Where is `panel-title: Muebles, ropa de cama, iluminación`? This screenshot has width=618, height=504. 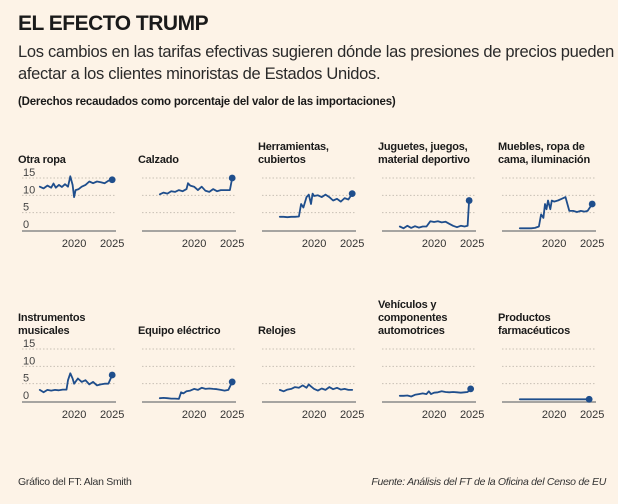 panel-title: Muebles, ropa de cama, iluminación is located at coordinates (544, 153).